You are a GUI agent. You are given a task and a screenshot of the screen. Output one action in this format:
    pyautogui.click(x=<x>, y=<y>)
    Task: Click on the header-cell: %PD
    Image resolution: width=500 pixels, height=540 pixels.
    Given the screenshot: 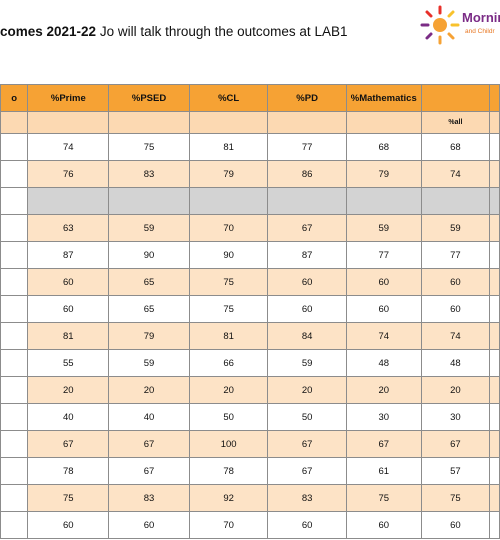 What is the action you would take?
    pyautogui.click(x=307, y=98)
    